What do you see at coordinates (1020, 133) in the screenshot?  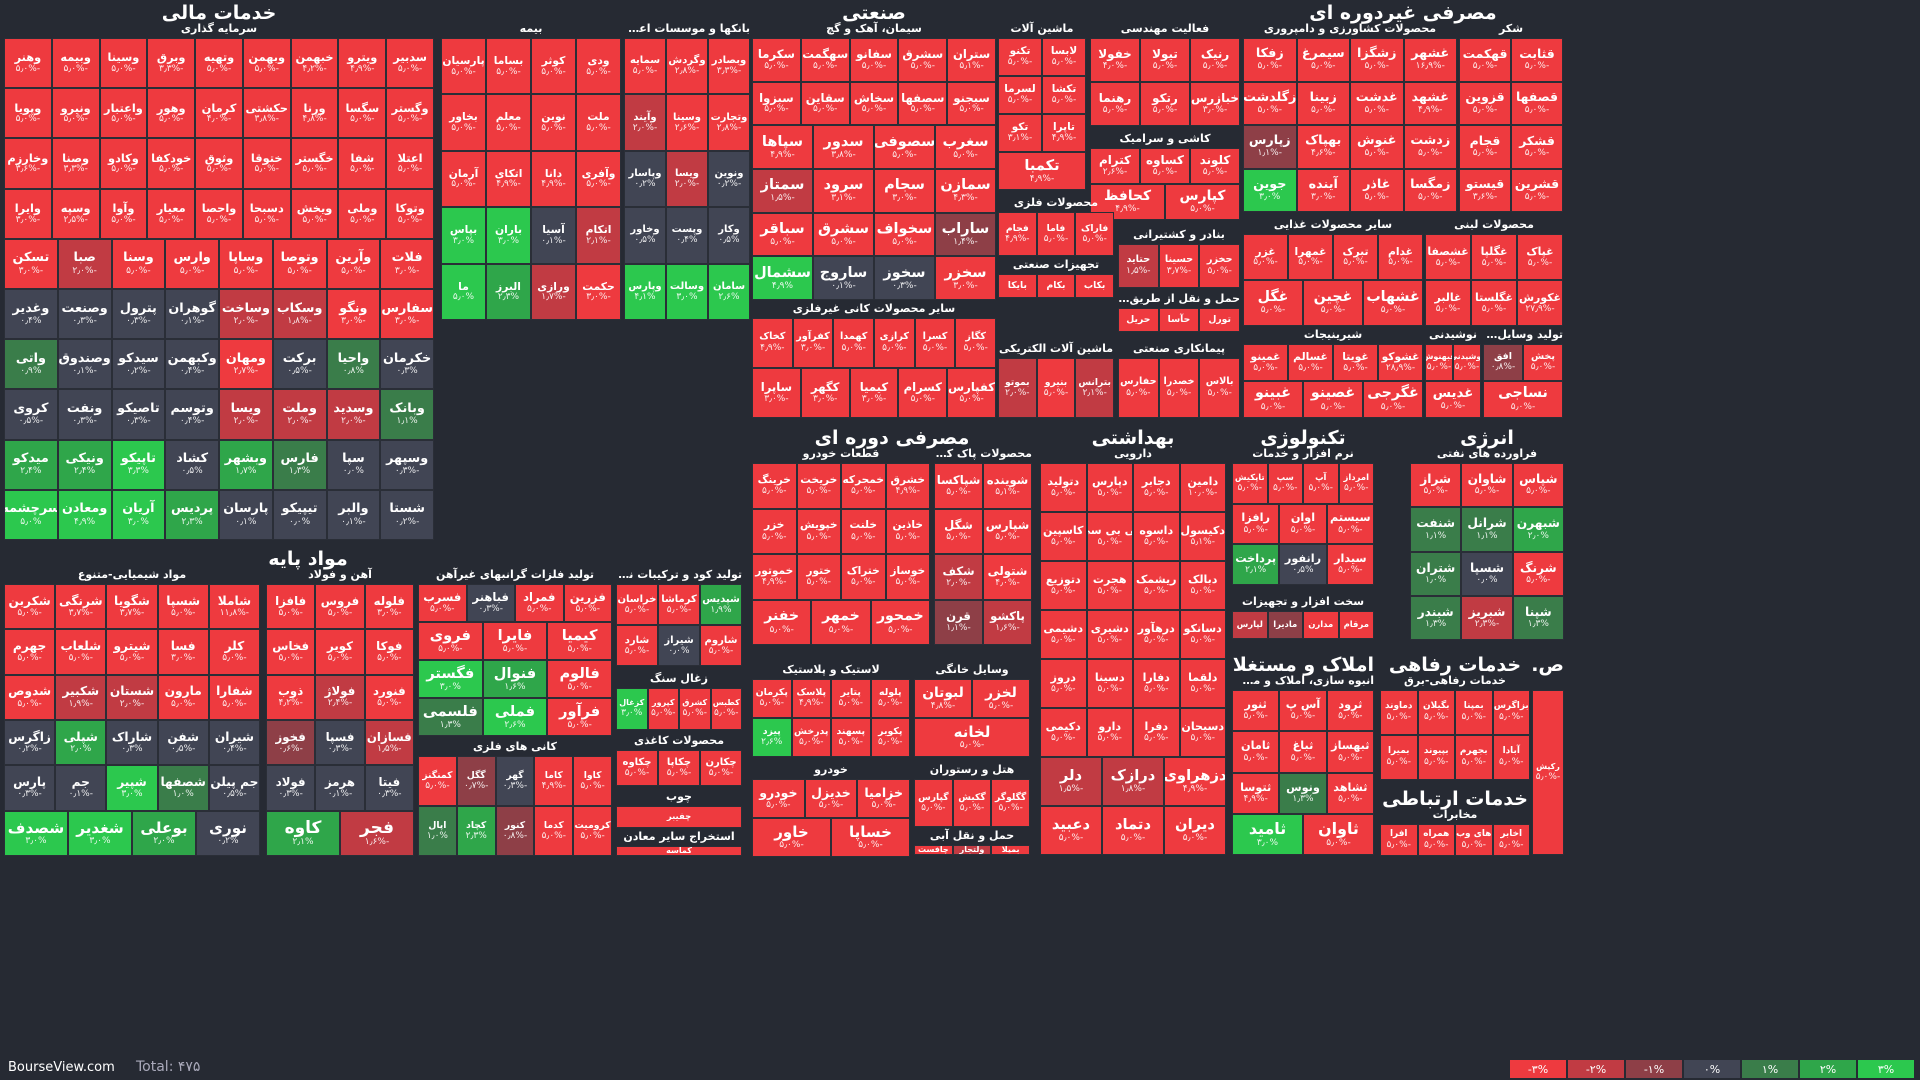 I see `stock-tile: تکو -۳٫۱%` at bounding box center [1020, 133].